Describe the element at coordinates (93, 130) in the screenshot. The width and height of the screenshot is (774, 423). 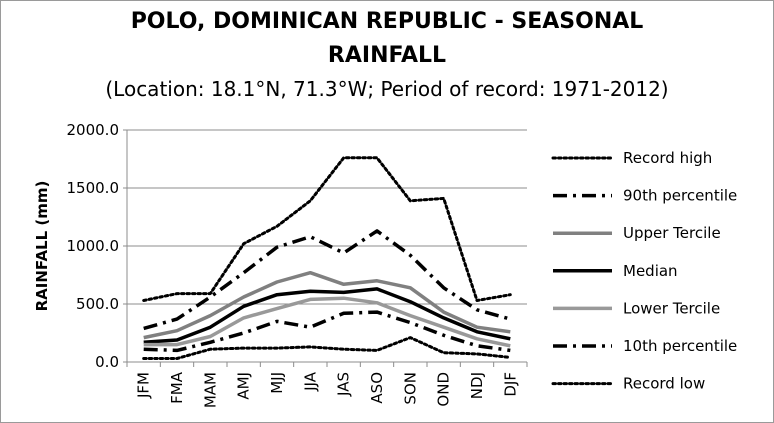
I see `y-tick-label: 2000.0` at that location.